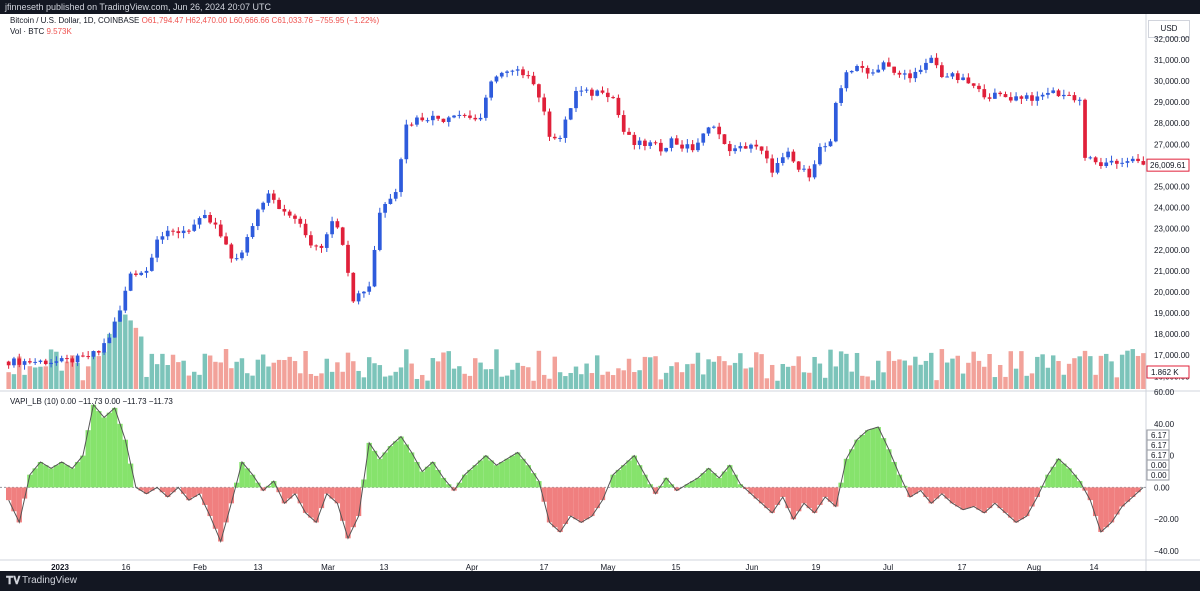 The image size is (1200, 591). Describe the element at coordinates (13, 581) in the screenshot. I see `tradingview-logo-icon: 𝐓𝐕` at that location.